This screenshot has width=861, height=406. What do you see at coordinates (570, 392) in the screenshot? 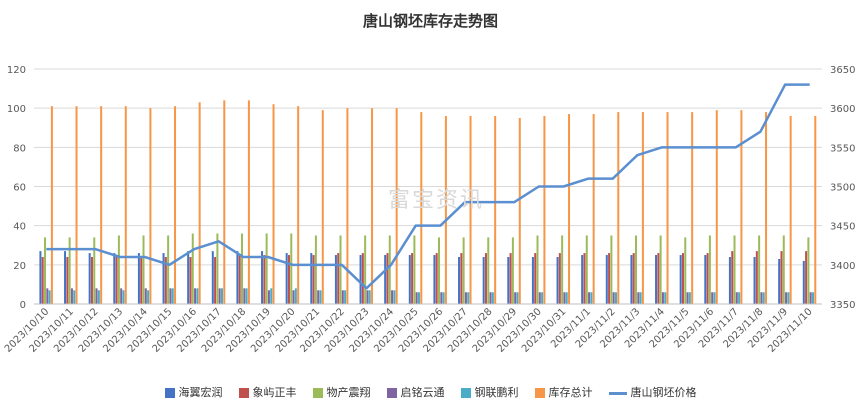
I see `legend-label: 库存总计` at bounding box center [570, 392].